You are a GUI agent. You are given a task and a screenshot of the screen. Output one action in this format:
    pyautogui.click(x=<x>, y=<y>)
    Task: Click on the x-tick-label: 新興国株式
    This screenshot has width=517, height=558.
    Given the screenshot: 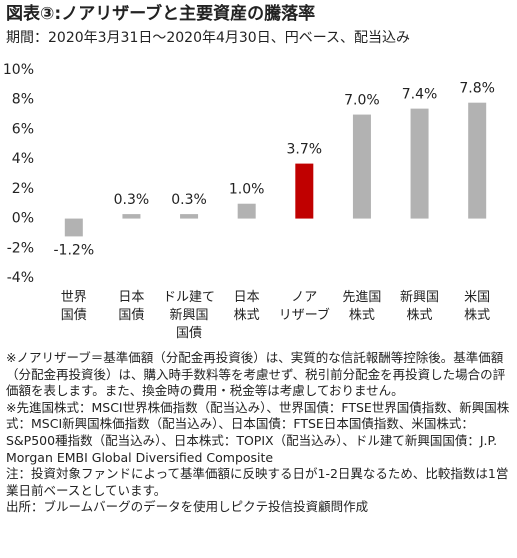 What is the action you would take?
    pyautogui.click(x=419, y=306)
    